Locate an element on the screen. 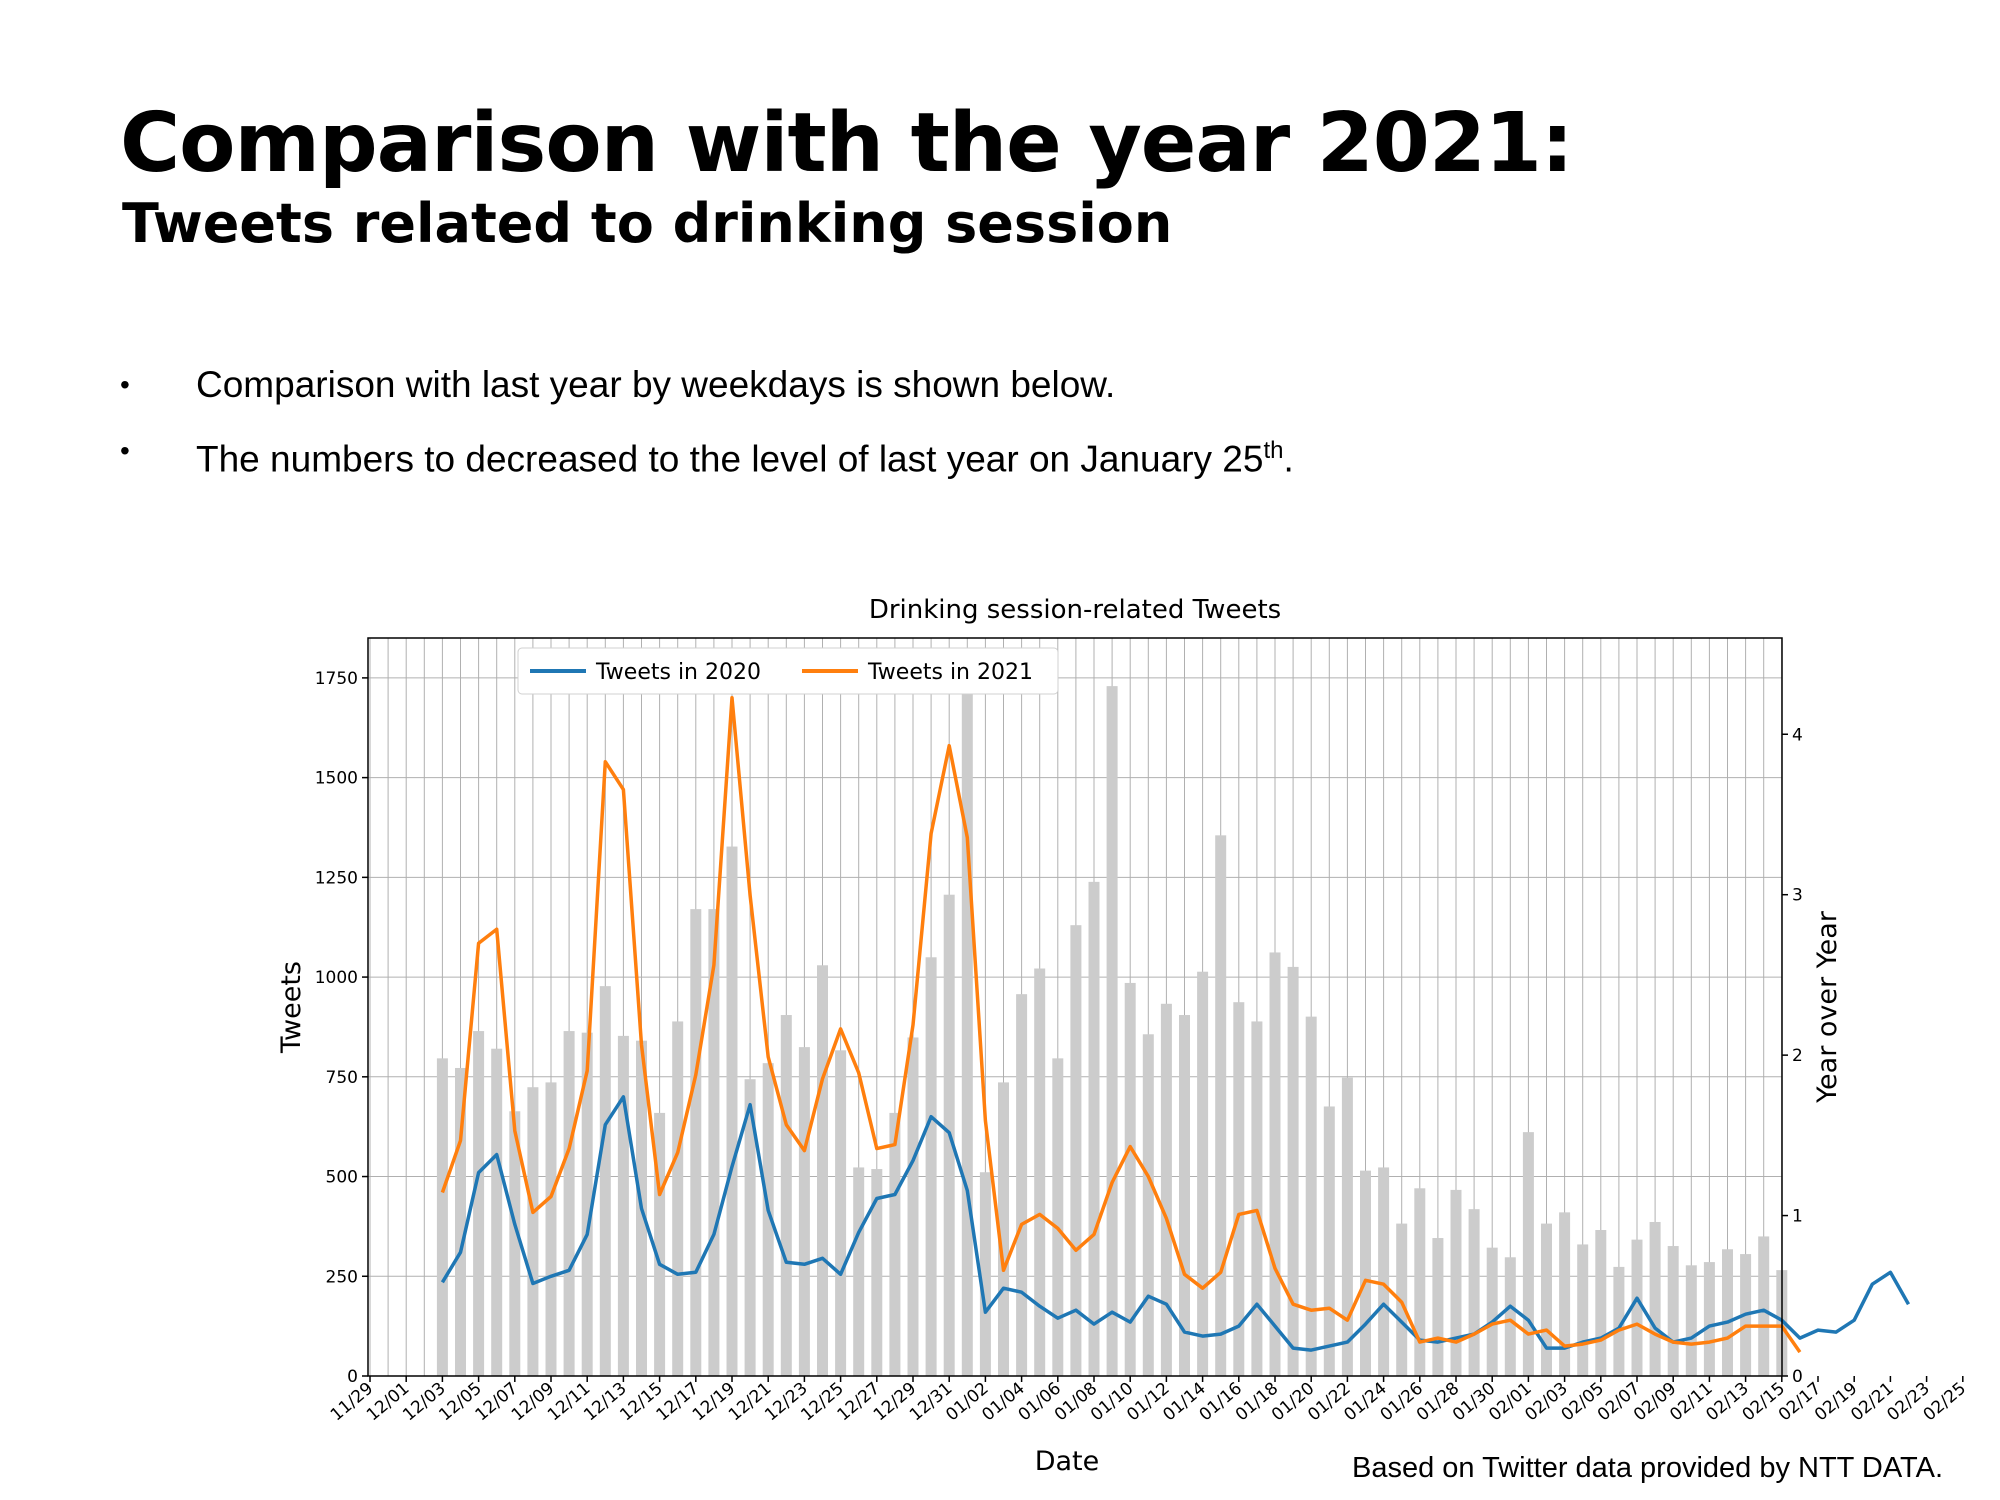 The width and height of the screenshot is (2000, 1500). y-tick-label: 0 is located at coordinates (352, 1377).